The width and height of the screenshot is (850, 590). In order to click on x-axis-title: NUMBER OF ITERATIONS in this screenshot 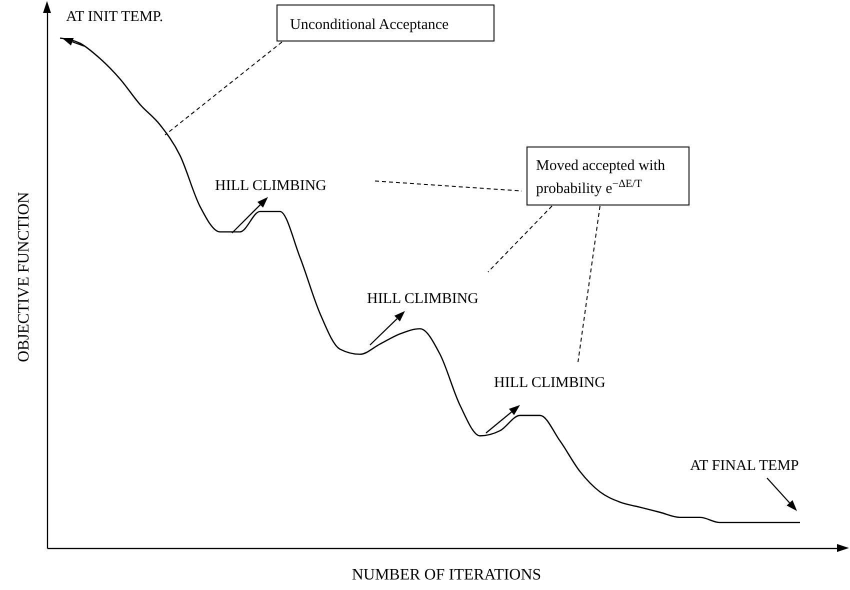, I will do `click(447, 575)`.